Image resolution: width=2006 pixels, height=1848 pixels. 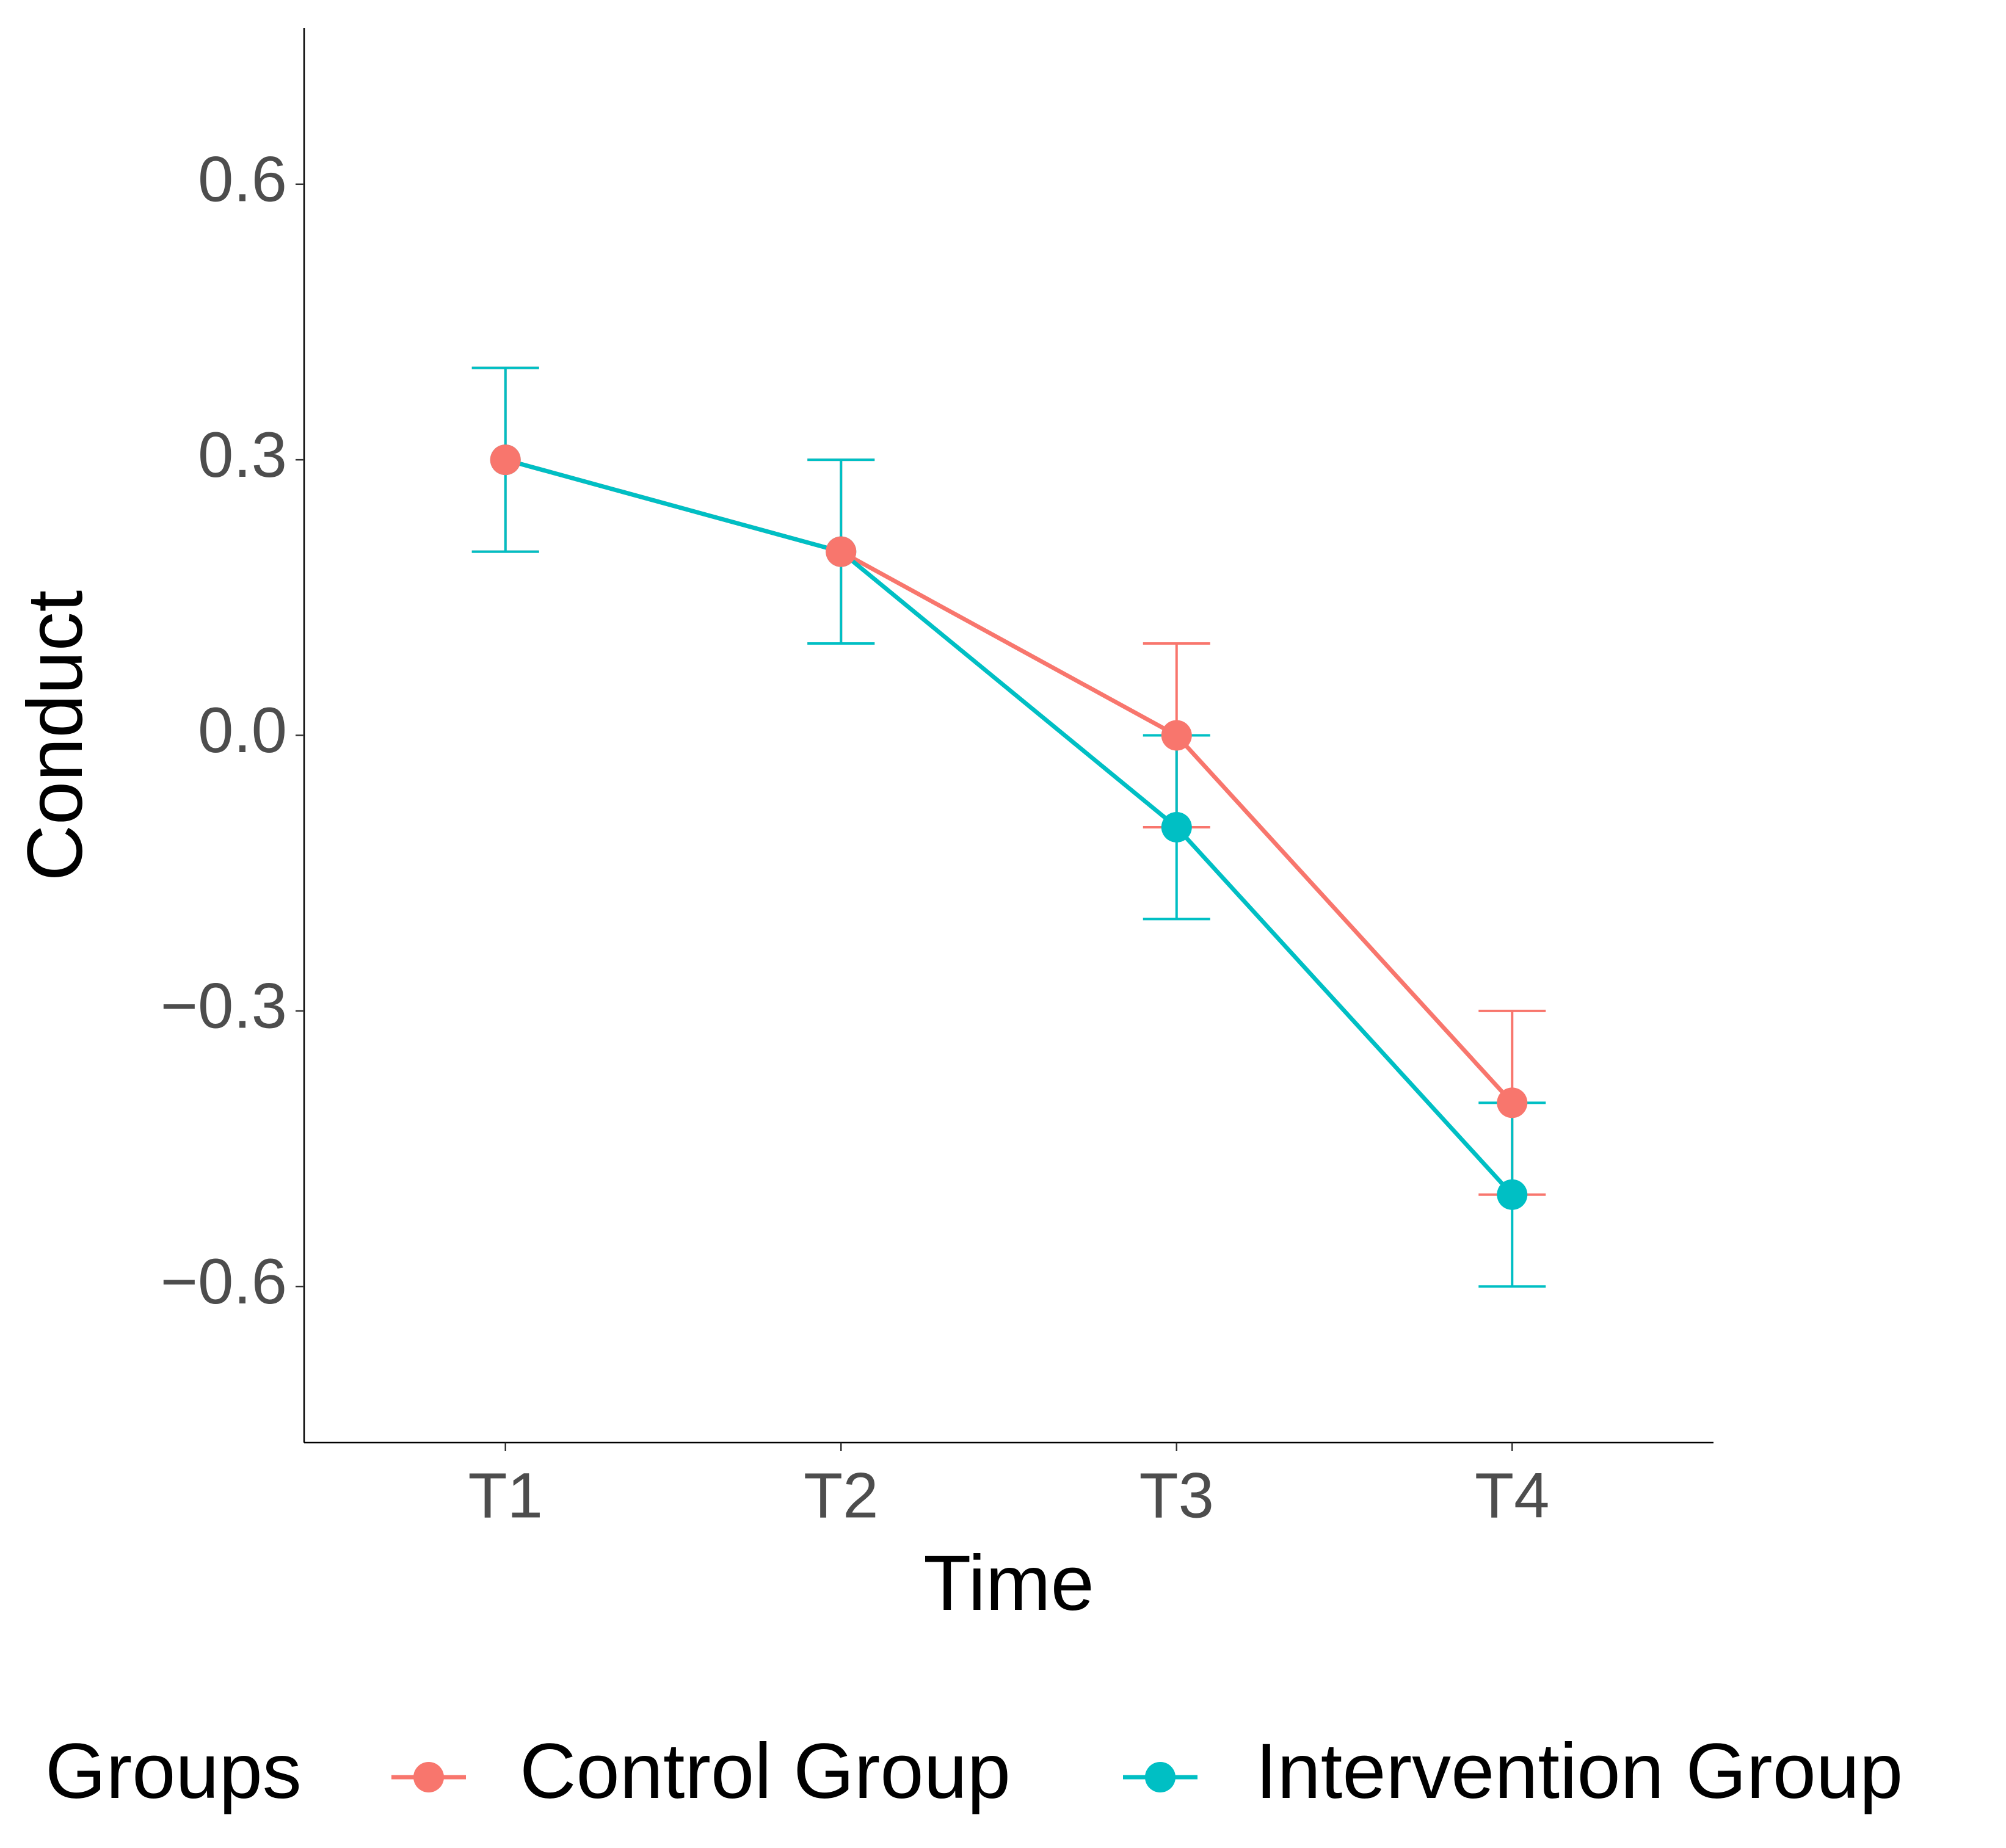 What do you see at coordinates (243, 730) in the screenshot?
I see `y-tick-label: 0.0` at bounding box center [243, 730].